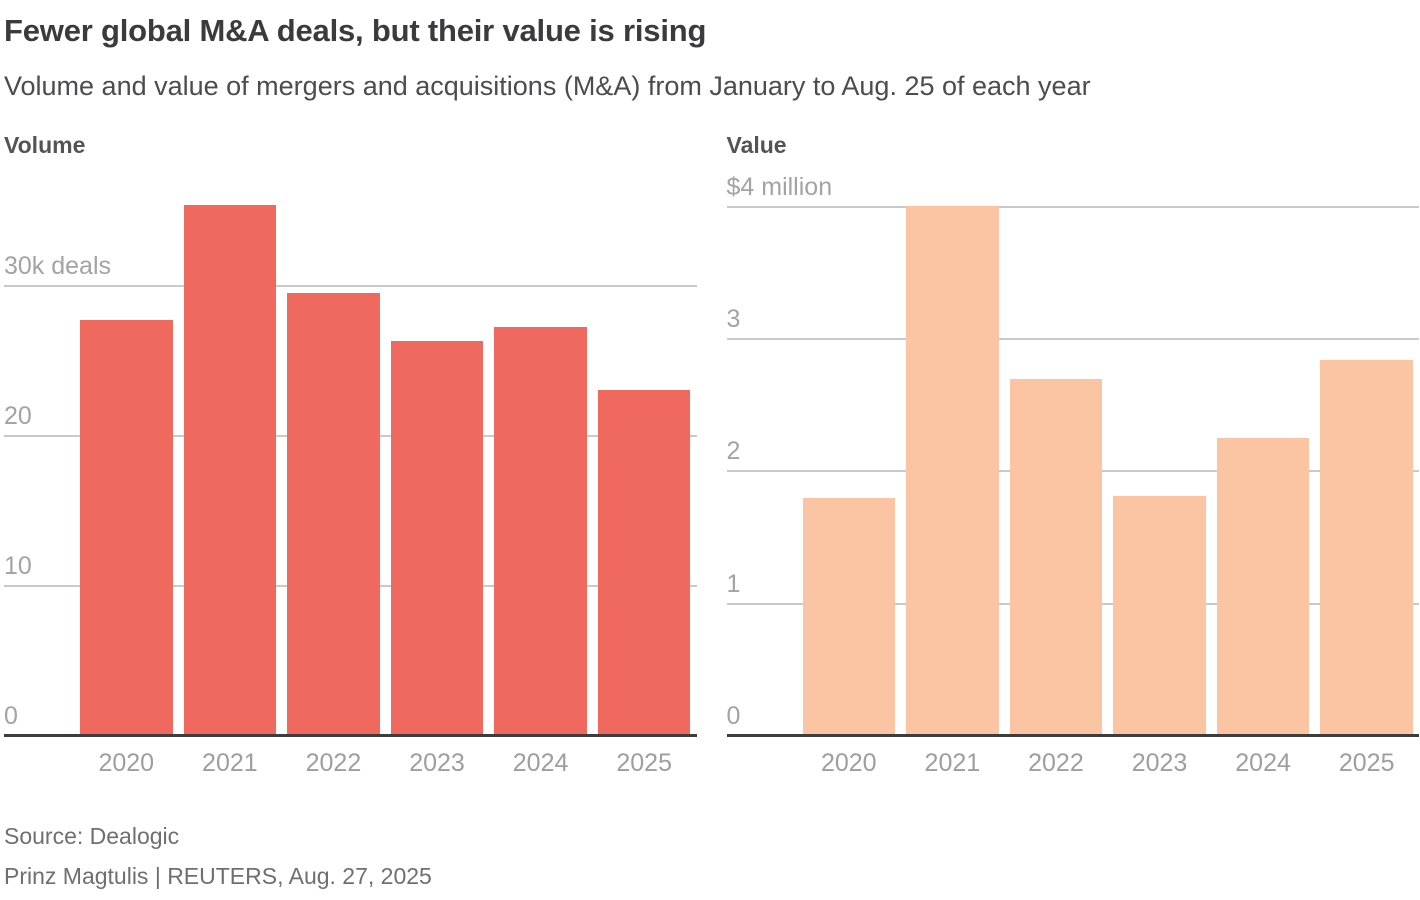 This screenshot has height=900, width=1420. I want to click on y-tick-label-10: 10, so click(18, 565).